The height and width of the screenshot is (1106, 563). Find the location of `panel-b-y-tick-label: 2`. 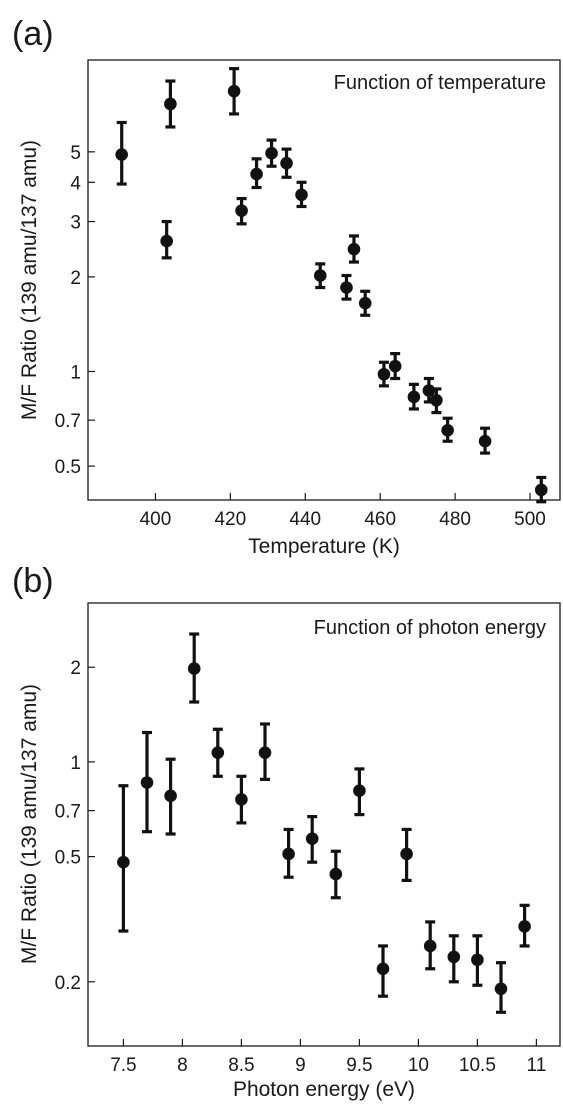

panel-b-y-tick-label: 2 is located at coordinates (75, 668).